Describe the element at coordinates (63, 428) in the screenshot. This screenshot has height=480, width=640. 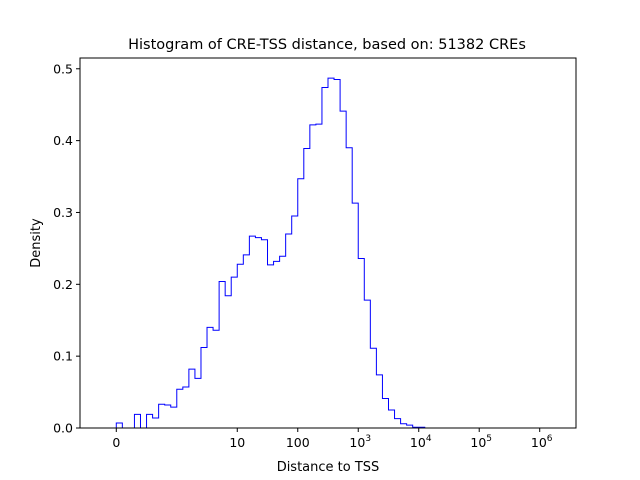
I see `y-tick-label: 0.0` at that location.